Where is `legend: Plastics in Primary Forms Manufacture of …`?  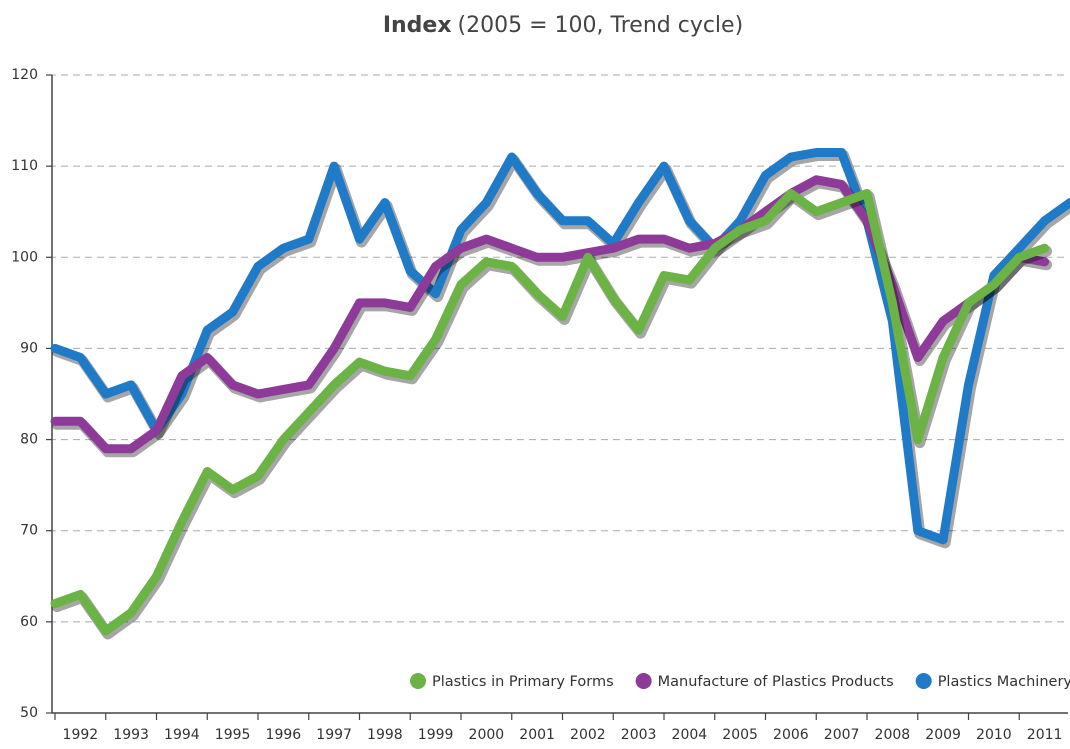 legend: Plastics in Primary Forms Manufacture of … is located at coordinates (740, 681).